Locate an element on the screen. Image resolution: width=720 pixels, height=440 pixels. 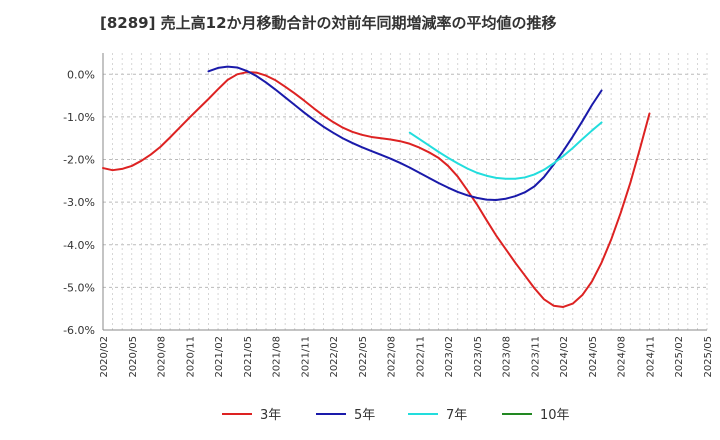
x-tick-label: 2023/08 is located at coordinates (507, 357).